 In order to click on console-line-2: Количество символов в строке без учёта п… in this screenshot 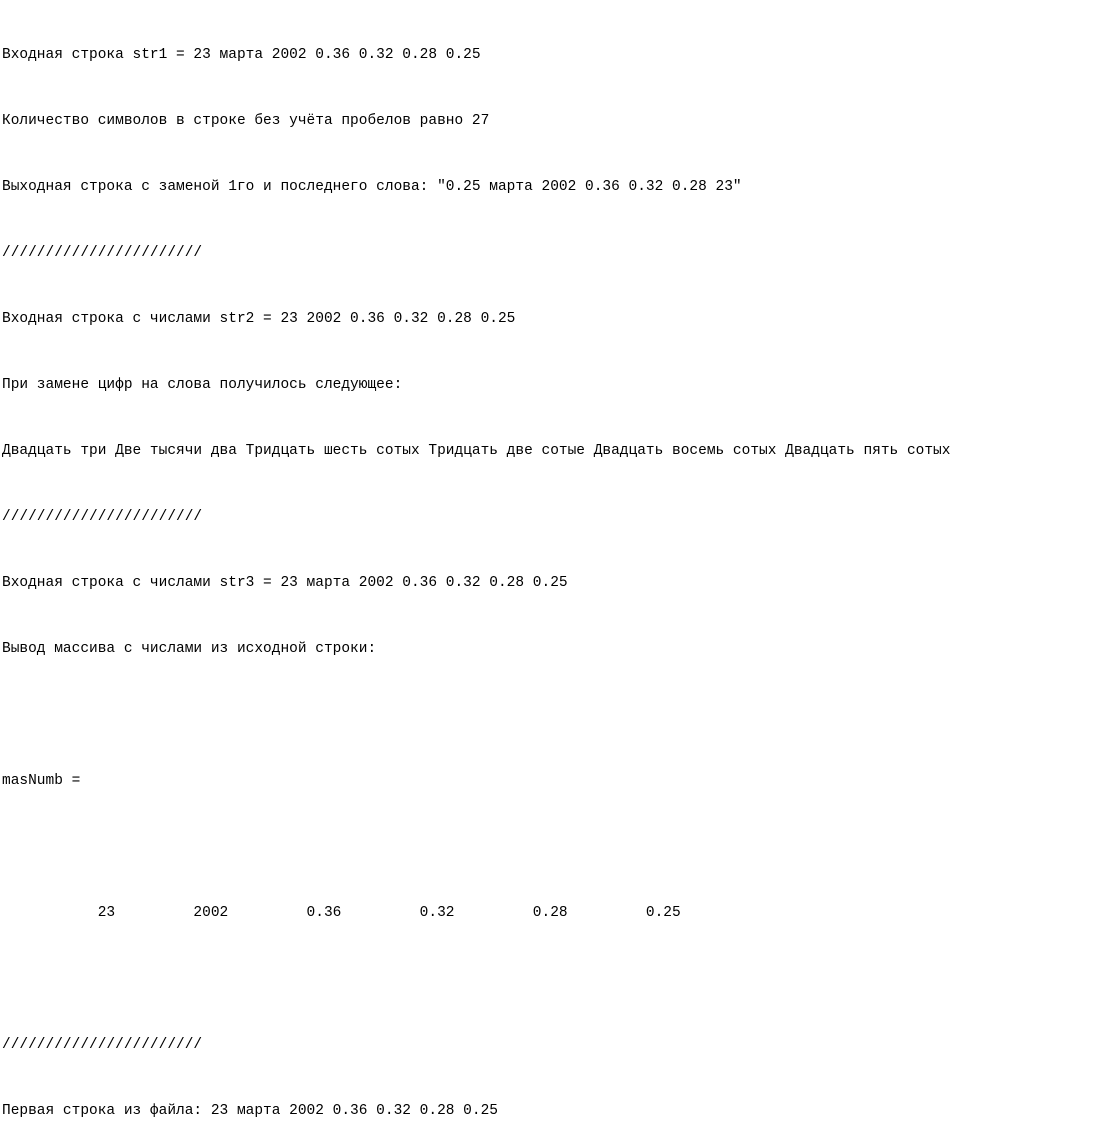, I will do `click(246, 121)`.